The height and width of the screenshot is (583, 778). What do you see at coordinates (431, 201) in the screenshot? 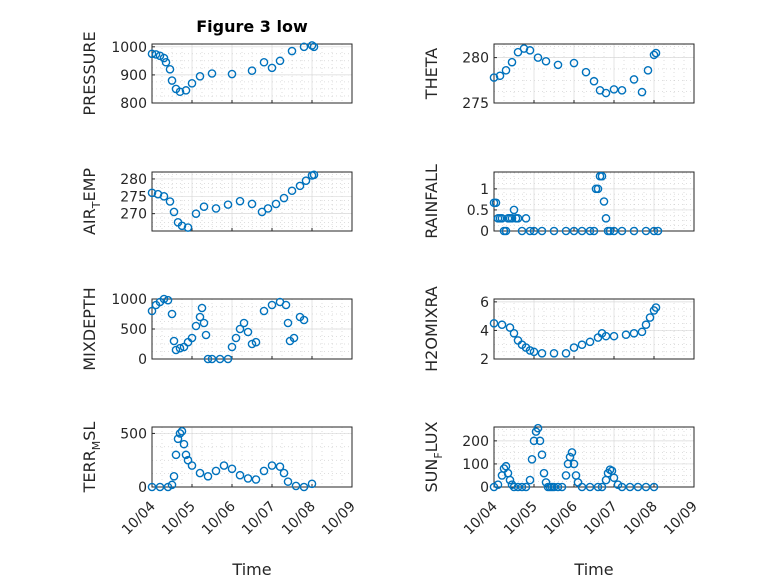
I see `y-axis-label: RAINFALL` at bounding box center [431, 201].